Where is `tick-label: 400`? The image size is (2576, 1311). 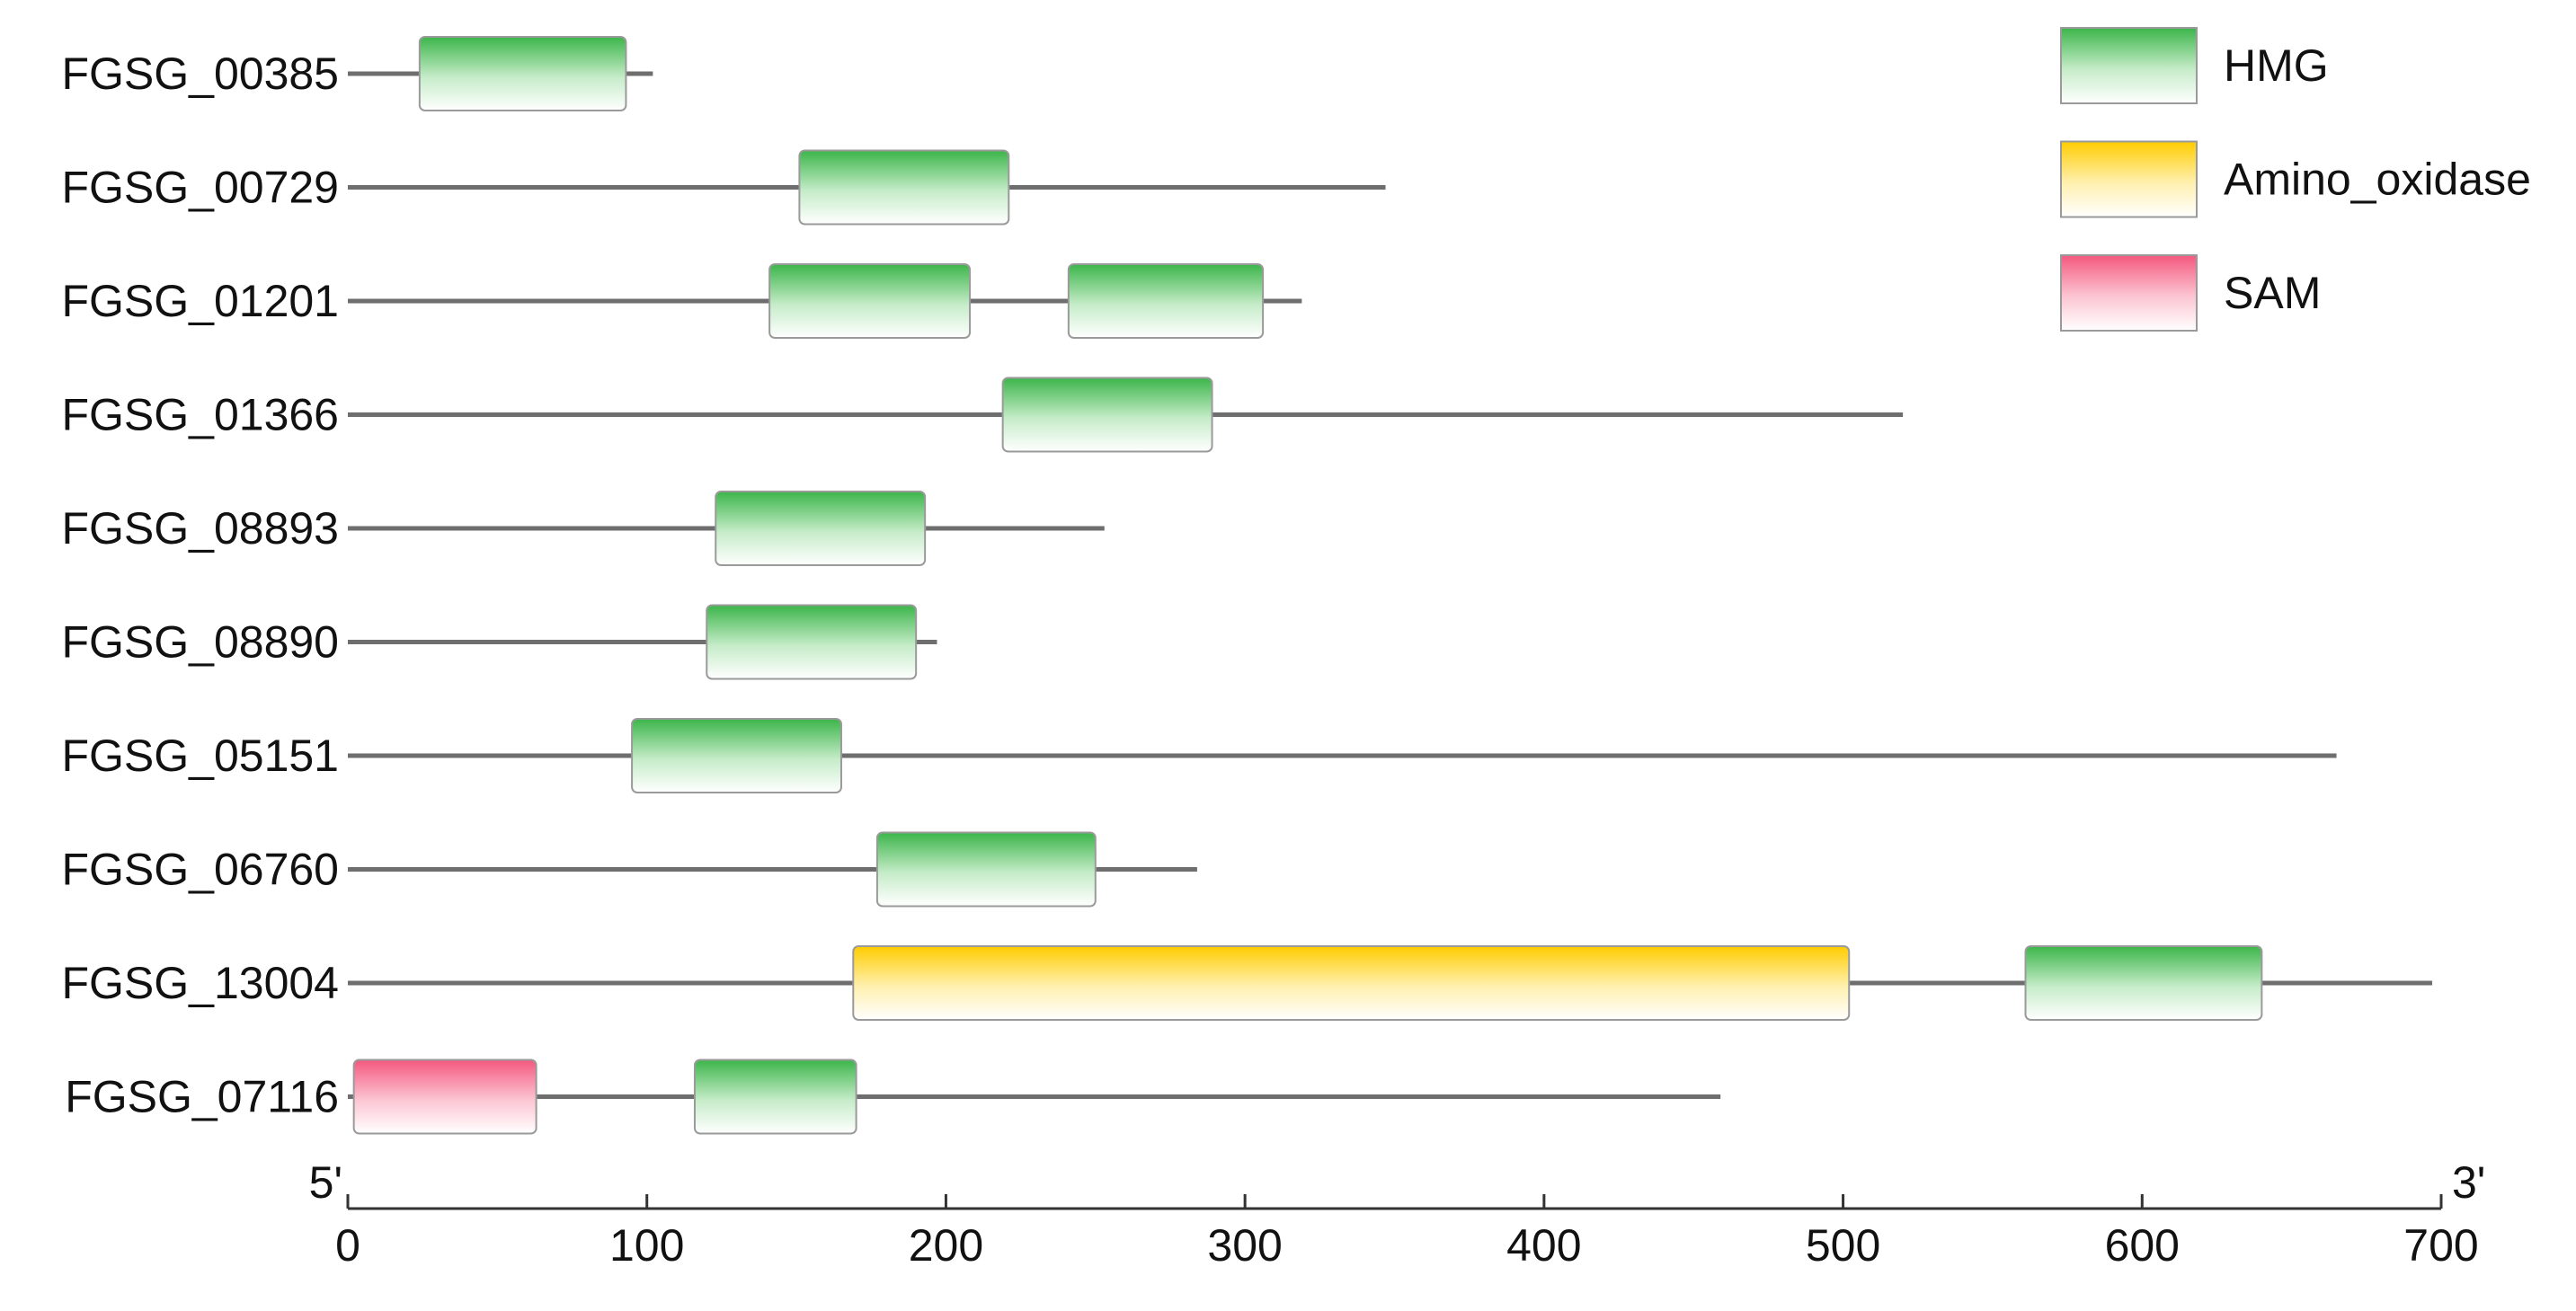 tick-label: 400 is located at coordinates (1543, 1245).